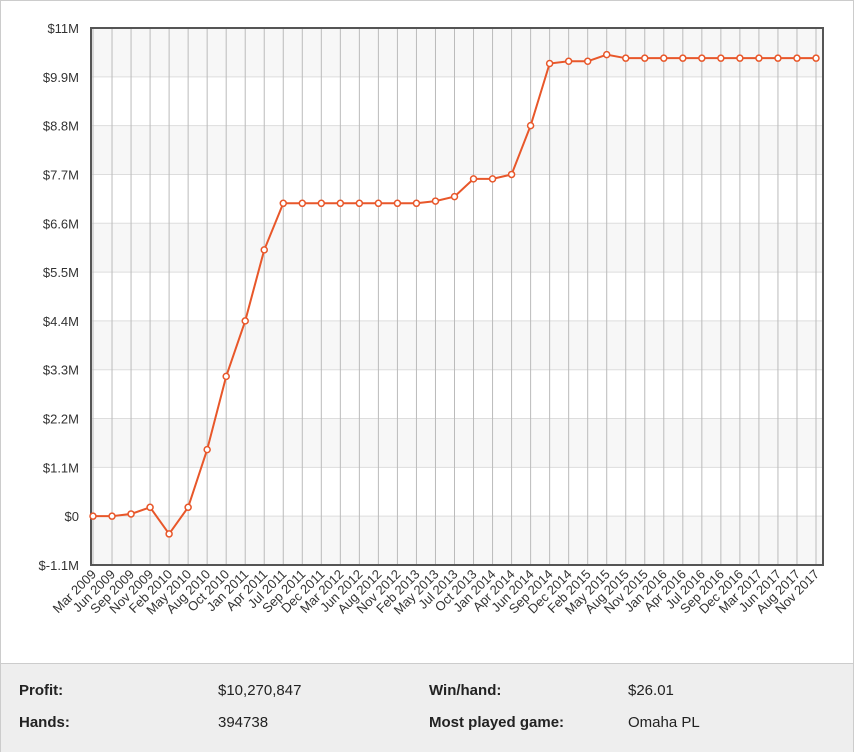  I want to click on y-tick-label: $9.9M, so click(61, 77).